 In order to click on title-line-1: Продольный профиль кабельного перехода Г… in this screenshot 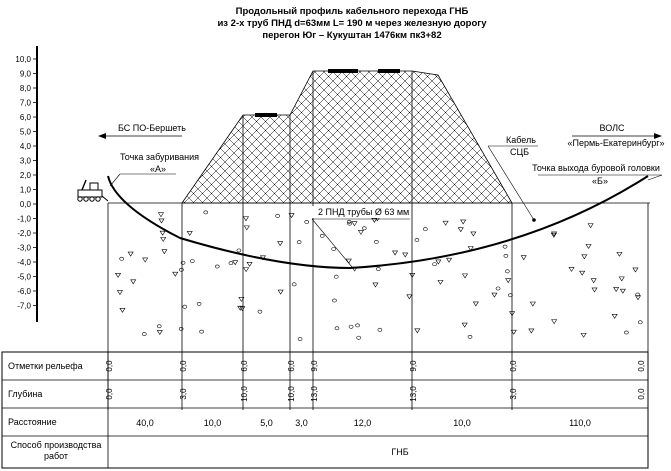, I will do `click(352, 11)`.